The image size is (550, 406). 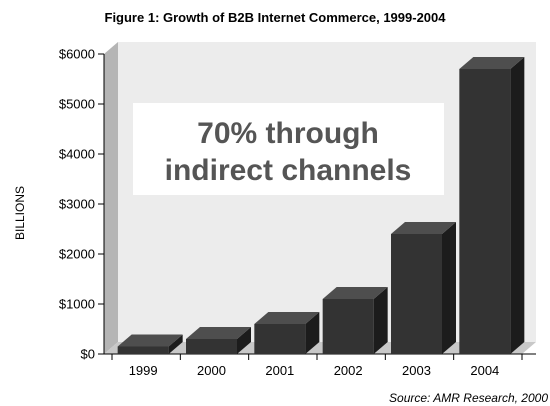 I want to click on y-tick-label: $2000, so click(x=77, y=254).